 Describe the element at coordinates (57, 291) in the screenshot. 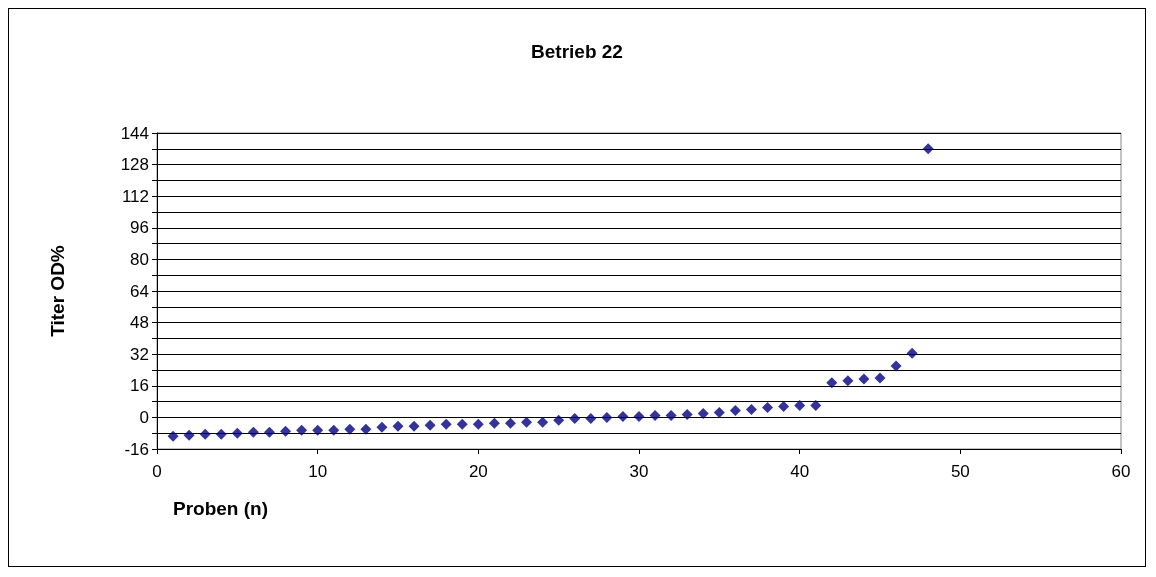

I see `y-axis-title: Titer OD%` at that location.